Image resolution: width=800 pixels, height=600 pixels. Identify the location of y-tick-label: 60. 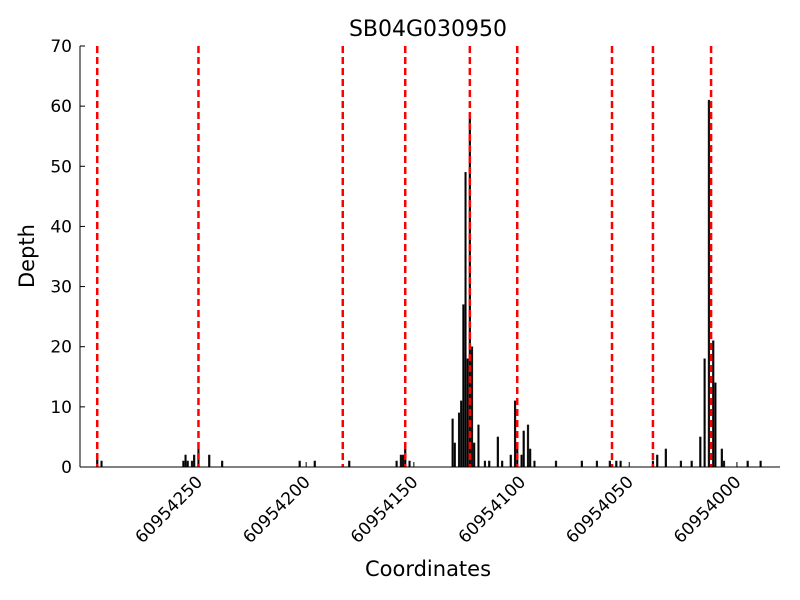
(61, 107).